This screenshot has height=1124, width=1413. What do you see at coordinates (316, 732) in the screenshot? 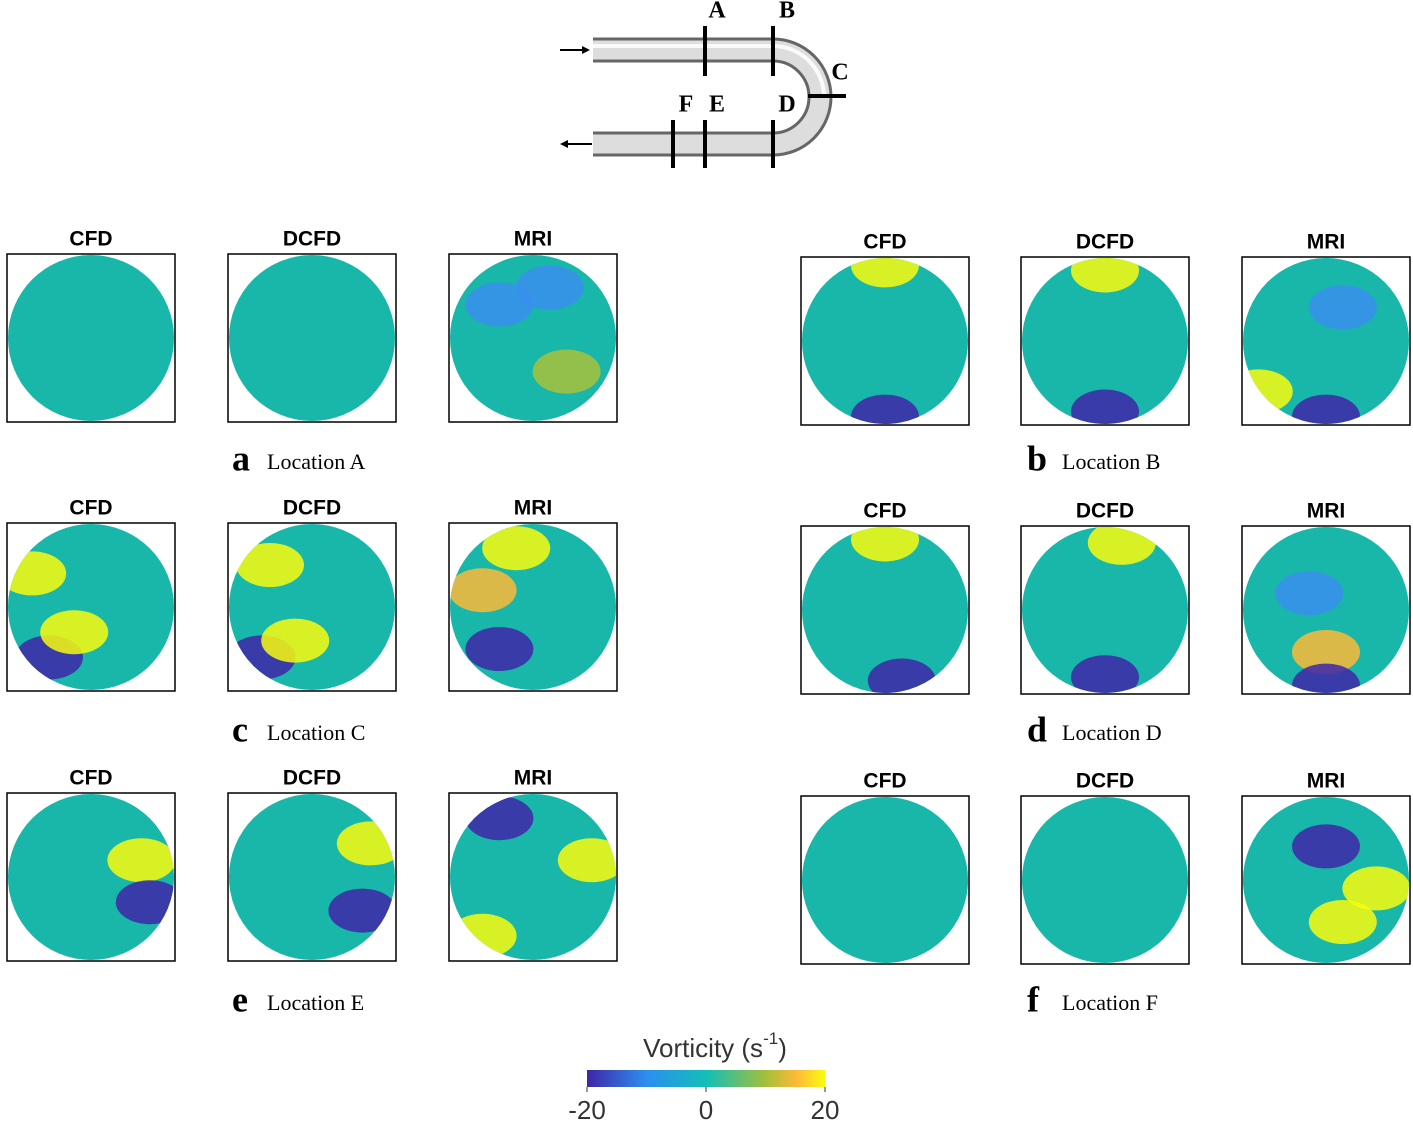
I see `panel-caption: Location C` at bounding box center [316, 732].